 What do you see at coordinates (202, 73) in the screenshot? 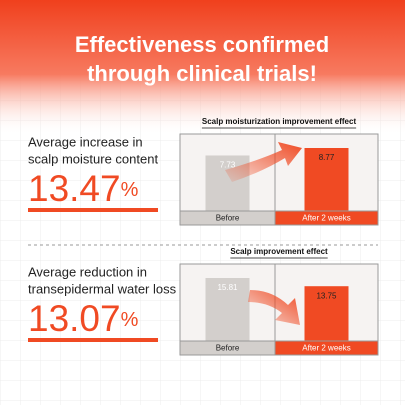
I see `title-line: through clinical trials!` at bounding box center [202, 73].